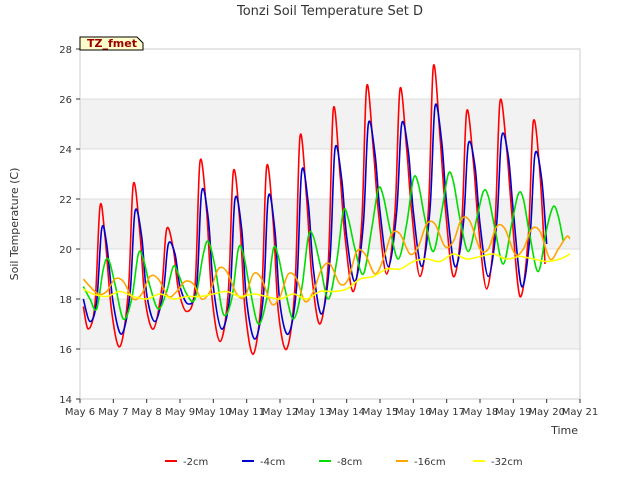  I want to click on y-tick-label: 24, so click(65, 150).